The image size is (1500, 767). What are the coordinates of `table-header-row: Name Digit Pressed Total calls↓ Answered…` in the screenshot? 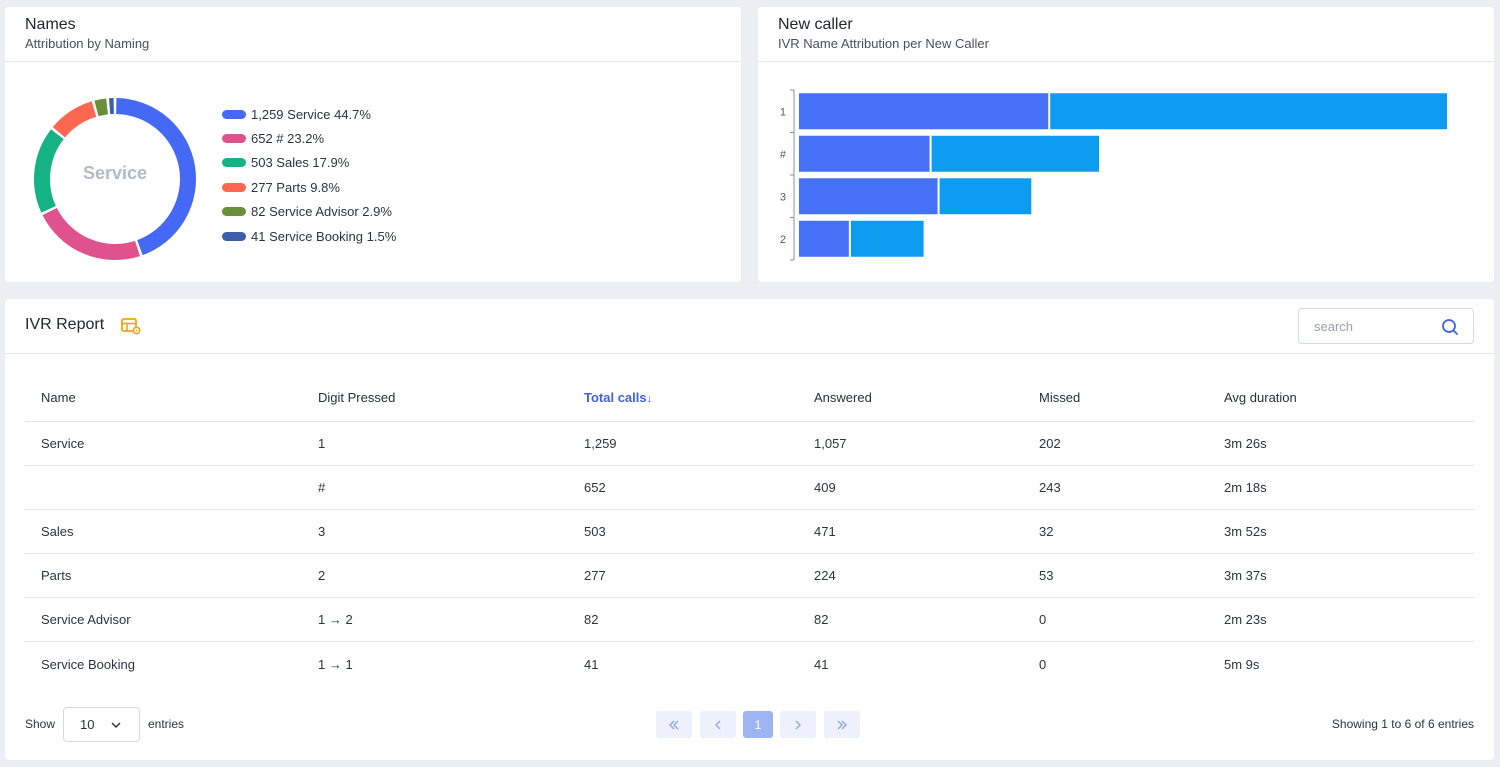 It's located at (749, 398).